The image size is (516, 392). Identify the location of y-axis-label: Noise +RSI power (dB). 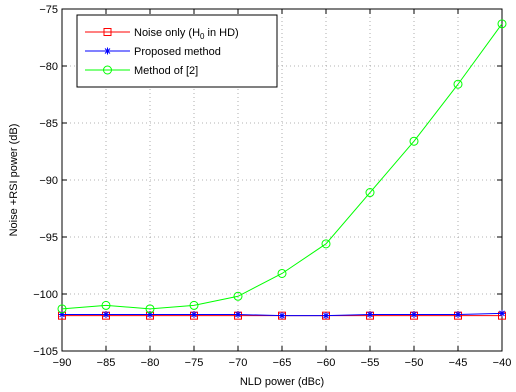
(14, 180).